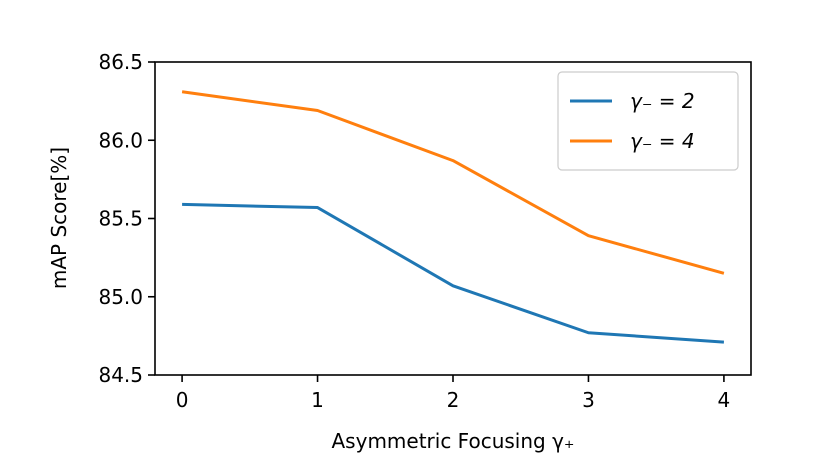  I want to click on legend-box, so click(648, 121).